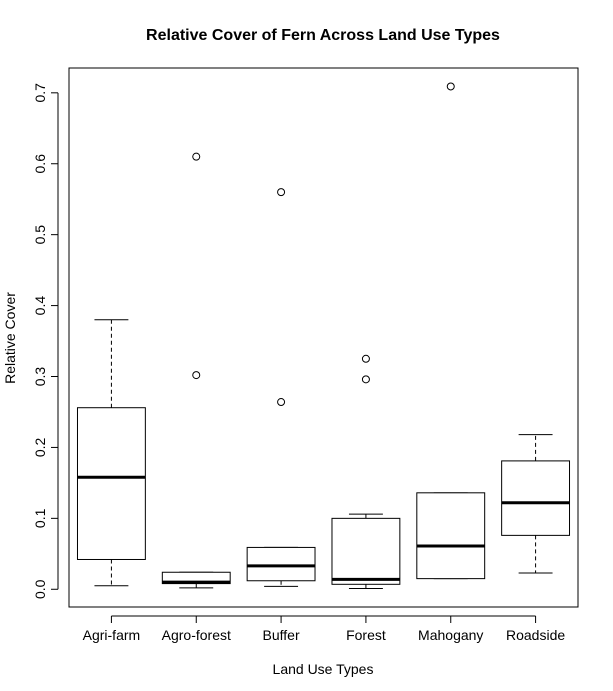 The height and width of the screenshot is (691, 613). Describe the element at coordinates (366, 635) in the screenshot. I see `x-tick-label: Forest` at that location.